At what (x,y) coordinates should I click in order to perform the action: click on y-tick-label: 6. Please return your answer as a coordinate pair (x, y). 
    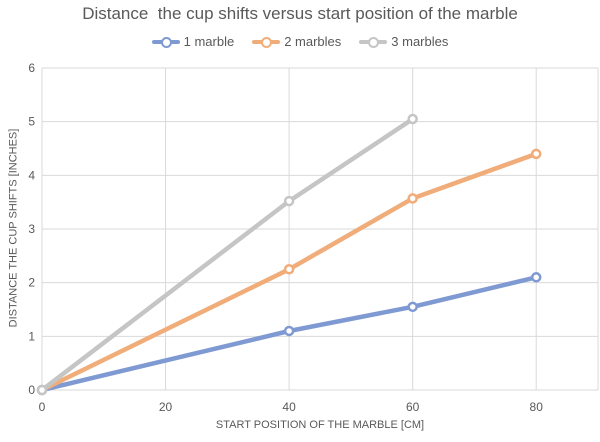
    Looking at the image, I should click on (31, 68).